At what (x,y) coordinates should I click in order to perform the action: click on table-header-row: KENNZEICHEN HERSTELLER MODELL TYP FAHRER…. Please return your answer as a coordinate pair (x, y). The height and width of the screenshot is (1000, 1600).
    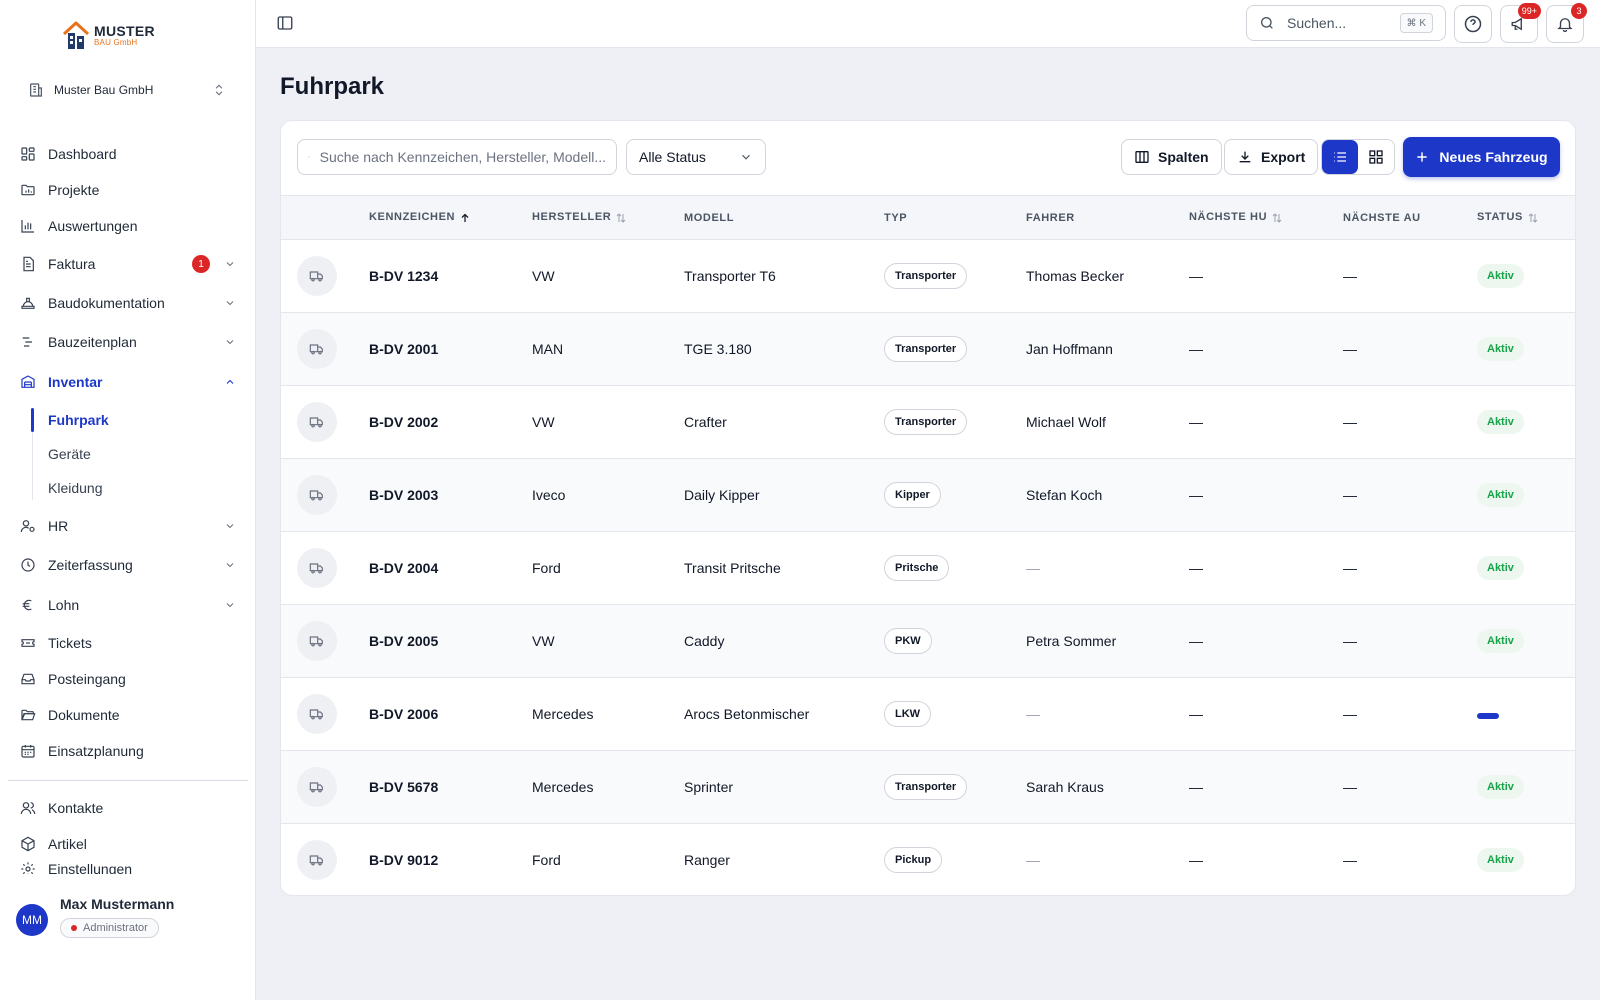
    Looking at the image, I should click on (928, 217).